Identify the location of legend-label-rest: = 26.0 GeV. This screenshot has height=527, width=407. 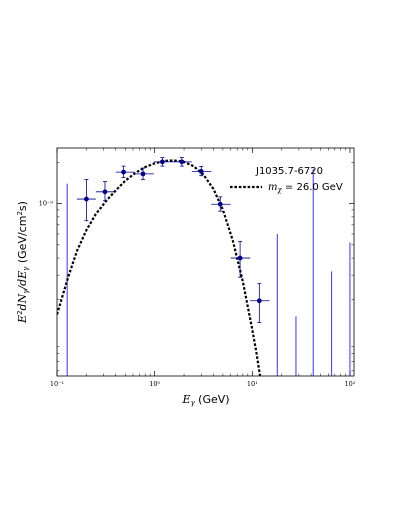
(312, 187).